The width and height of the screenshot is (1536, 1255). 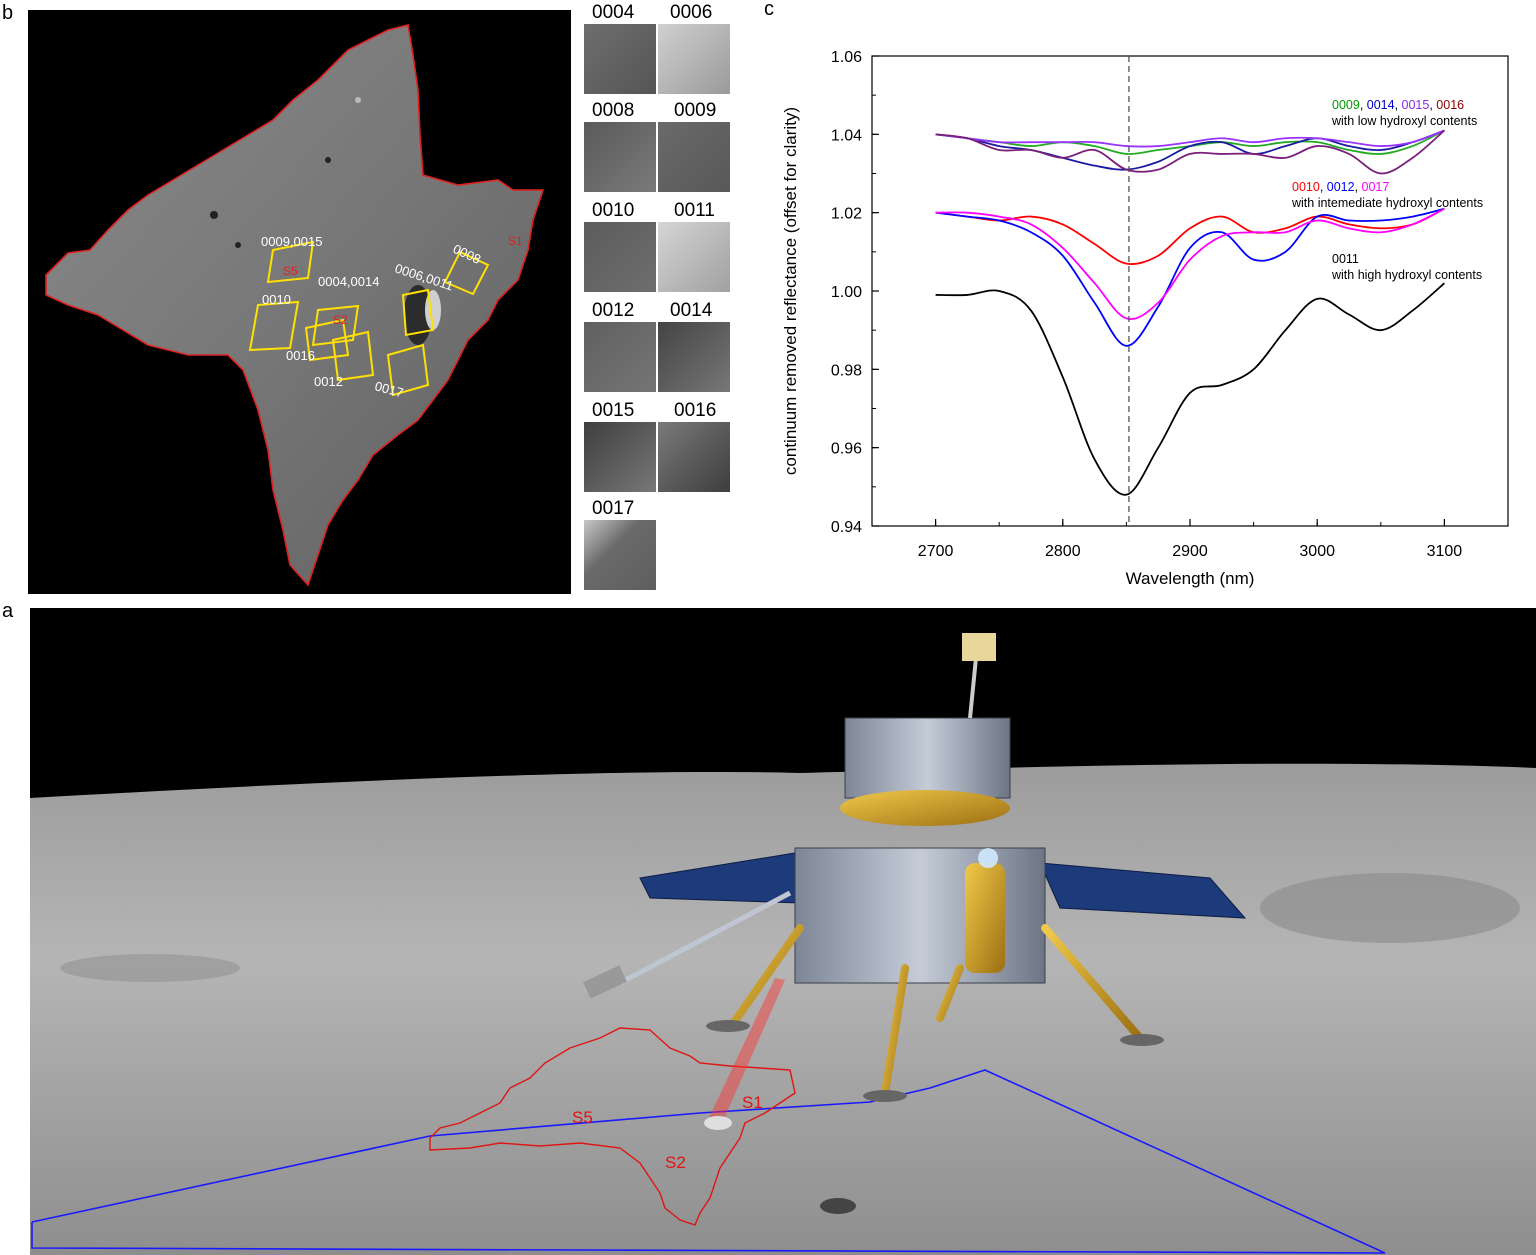 What do you see at coordinates (1387, 203) in the screenshot?
I see `legend-description: with intemediate hydroxyl contents` at bounding box center [1387, 203].